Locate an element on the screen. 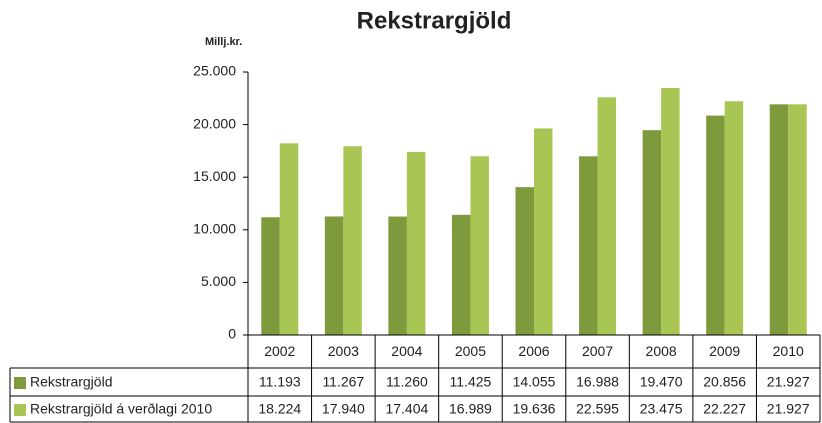 This screenshot has width=822, height=423. table-value: 11.425 is located at coordinates (471, 382).